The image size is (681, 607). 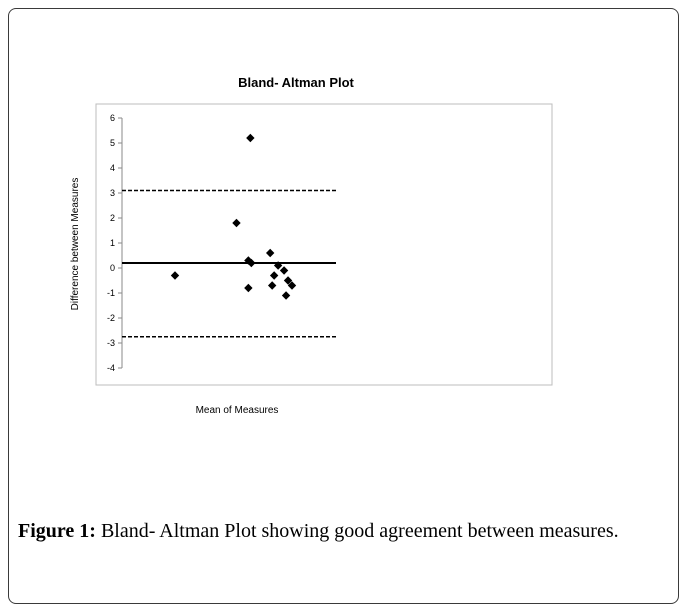 I want to click on y-tick-label: 1, so click(x=112, y=243).